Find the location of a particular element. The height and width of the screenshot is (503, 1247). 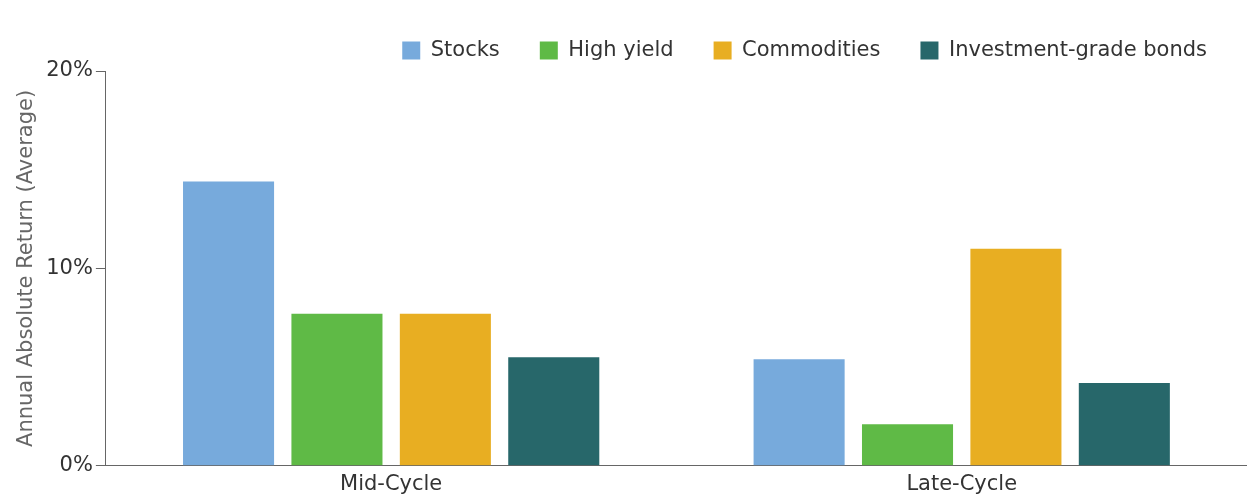

y-tick-label: 0% is located at coordinates (76, 464).